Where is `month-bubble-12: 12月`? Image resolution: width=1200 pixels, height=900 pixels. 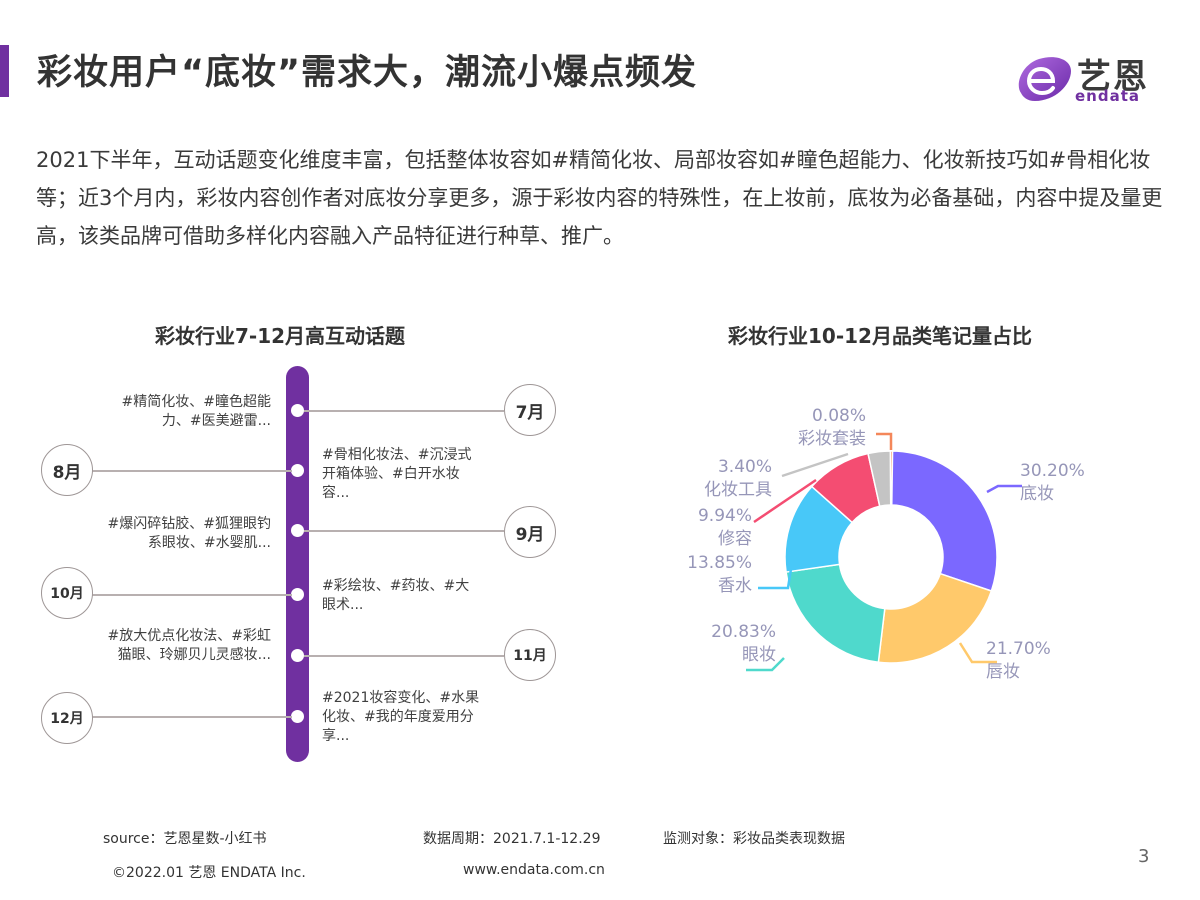 month-bubble-12: 12月 is located at coordinates (67, 718).